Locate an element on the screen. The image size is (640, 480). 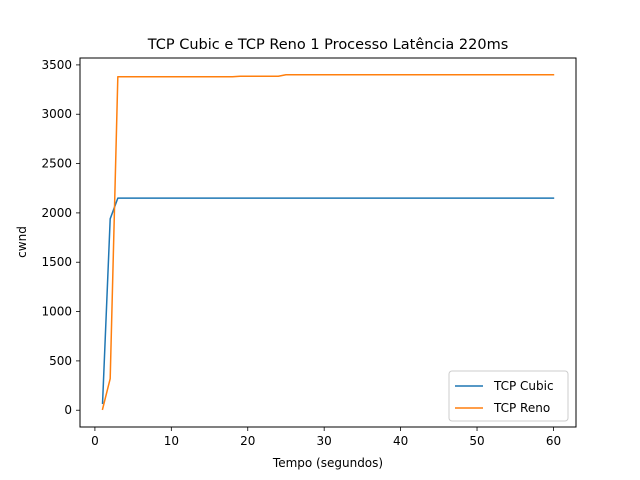
x-tick-label-6: 60 is located at coordinates (553, 441).